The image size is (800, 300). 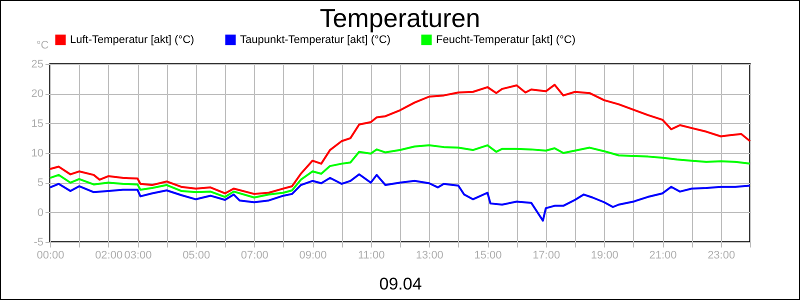 I want to click on x-tick-label: 09:00, so click(x=313, y=256).